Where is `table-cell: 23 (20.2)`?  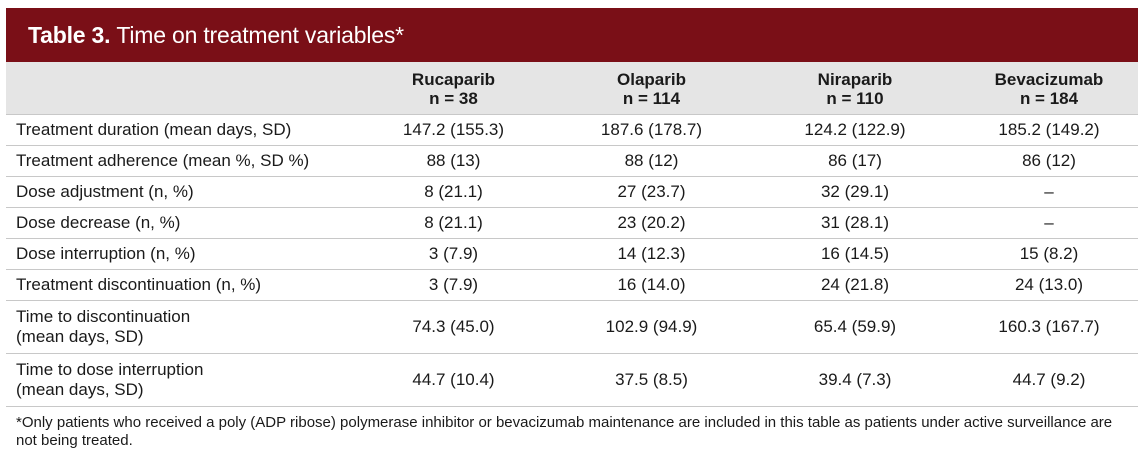 table-cell: 23 (20.2) is located at coordinates (651, 223).